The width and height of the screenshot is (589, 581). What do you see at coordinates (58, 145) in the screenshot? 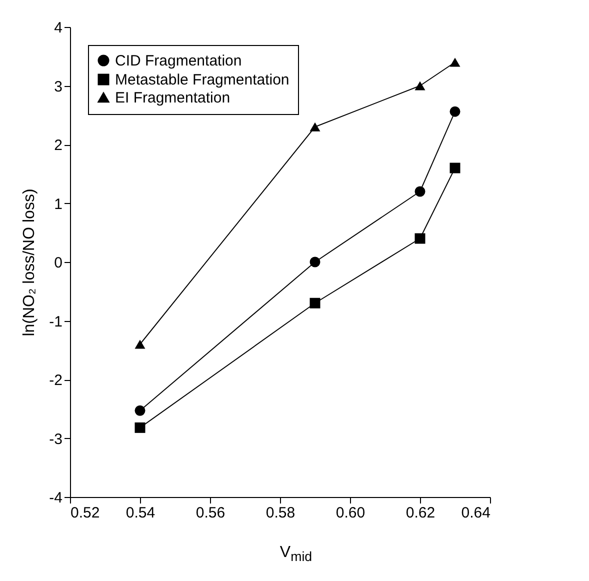
I see `y-tick-label: 2` at bounding box center [58, 145].